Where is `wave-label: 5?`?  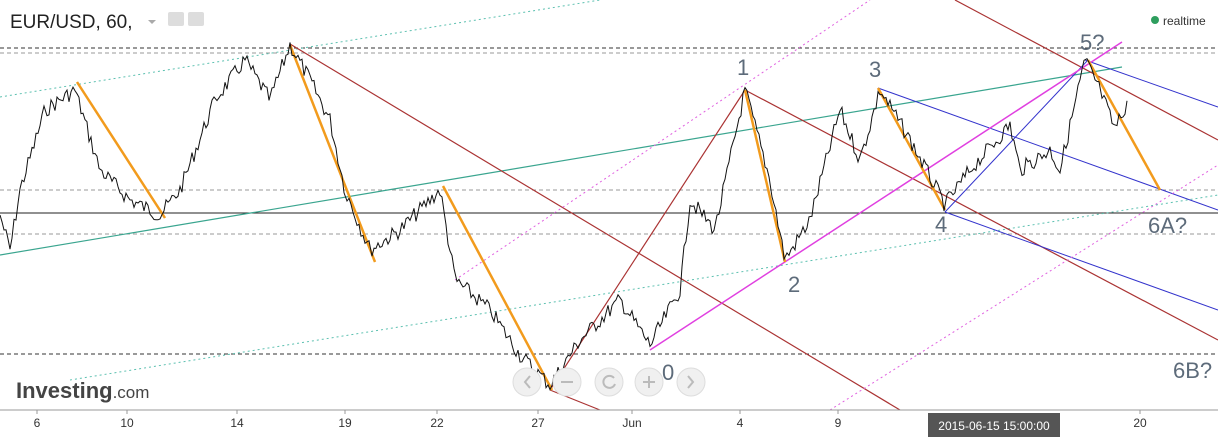 wave-label: 5? is located at coordinates (1092, 42).